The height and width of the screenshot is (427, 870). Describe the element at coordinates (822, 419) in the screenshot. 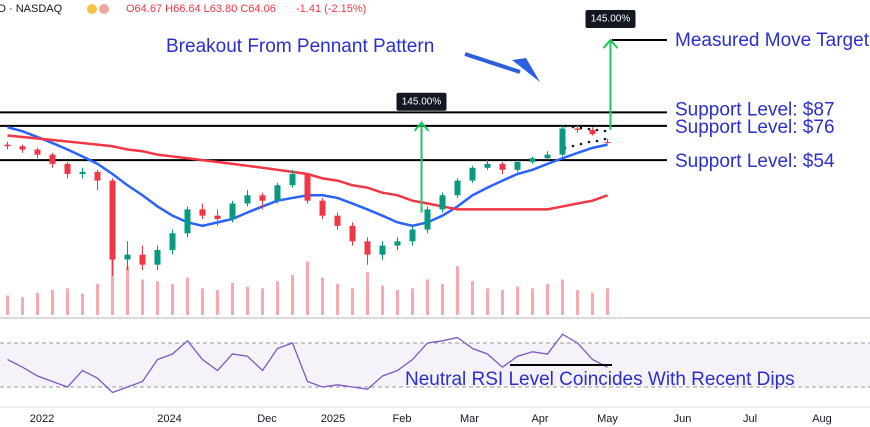

I see `x-tick-label: Aug` at that location.